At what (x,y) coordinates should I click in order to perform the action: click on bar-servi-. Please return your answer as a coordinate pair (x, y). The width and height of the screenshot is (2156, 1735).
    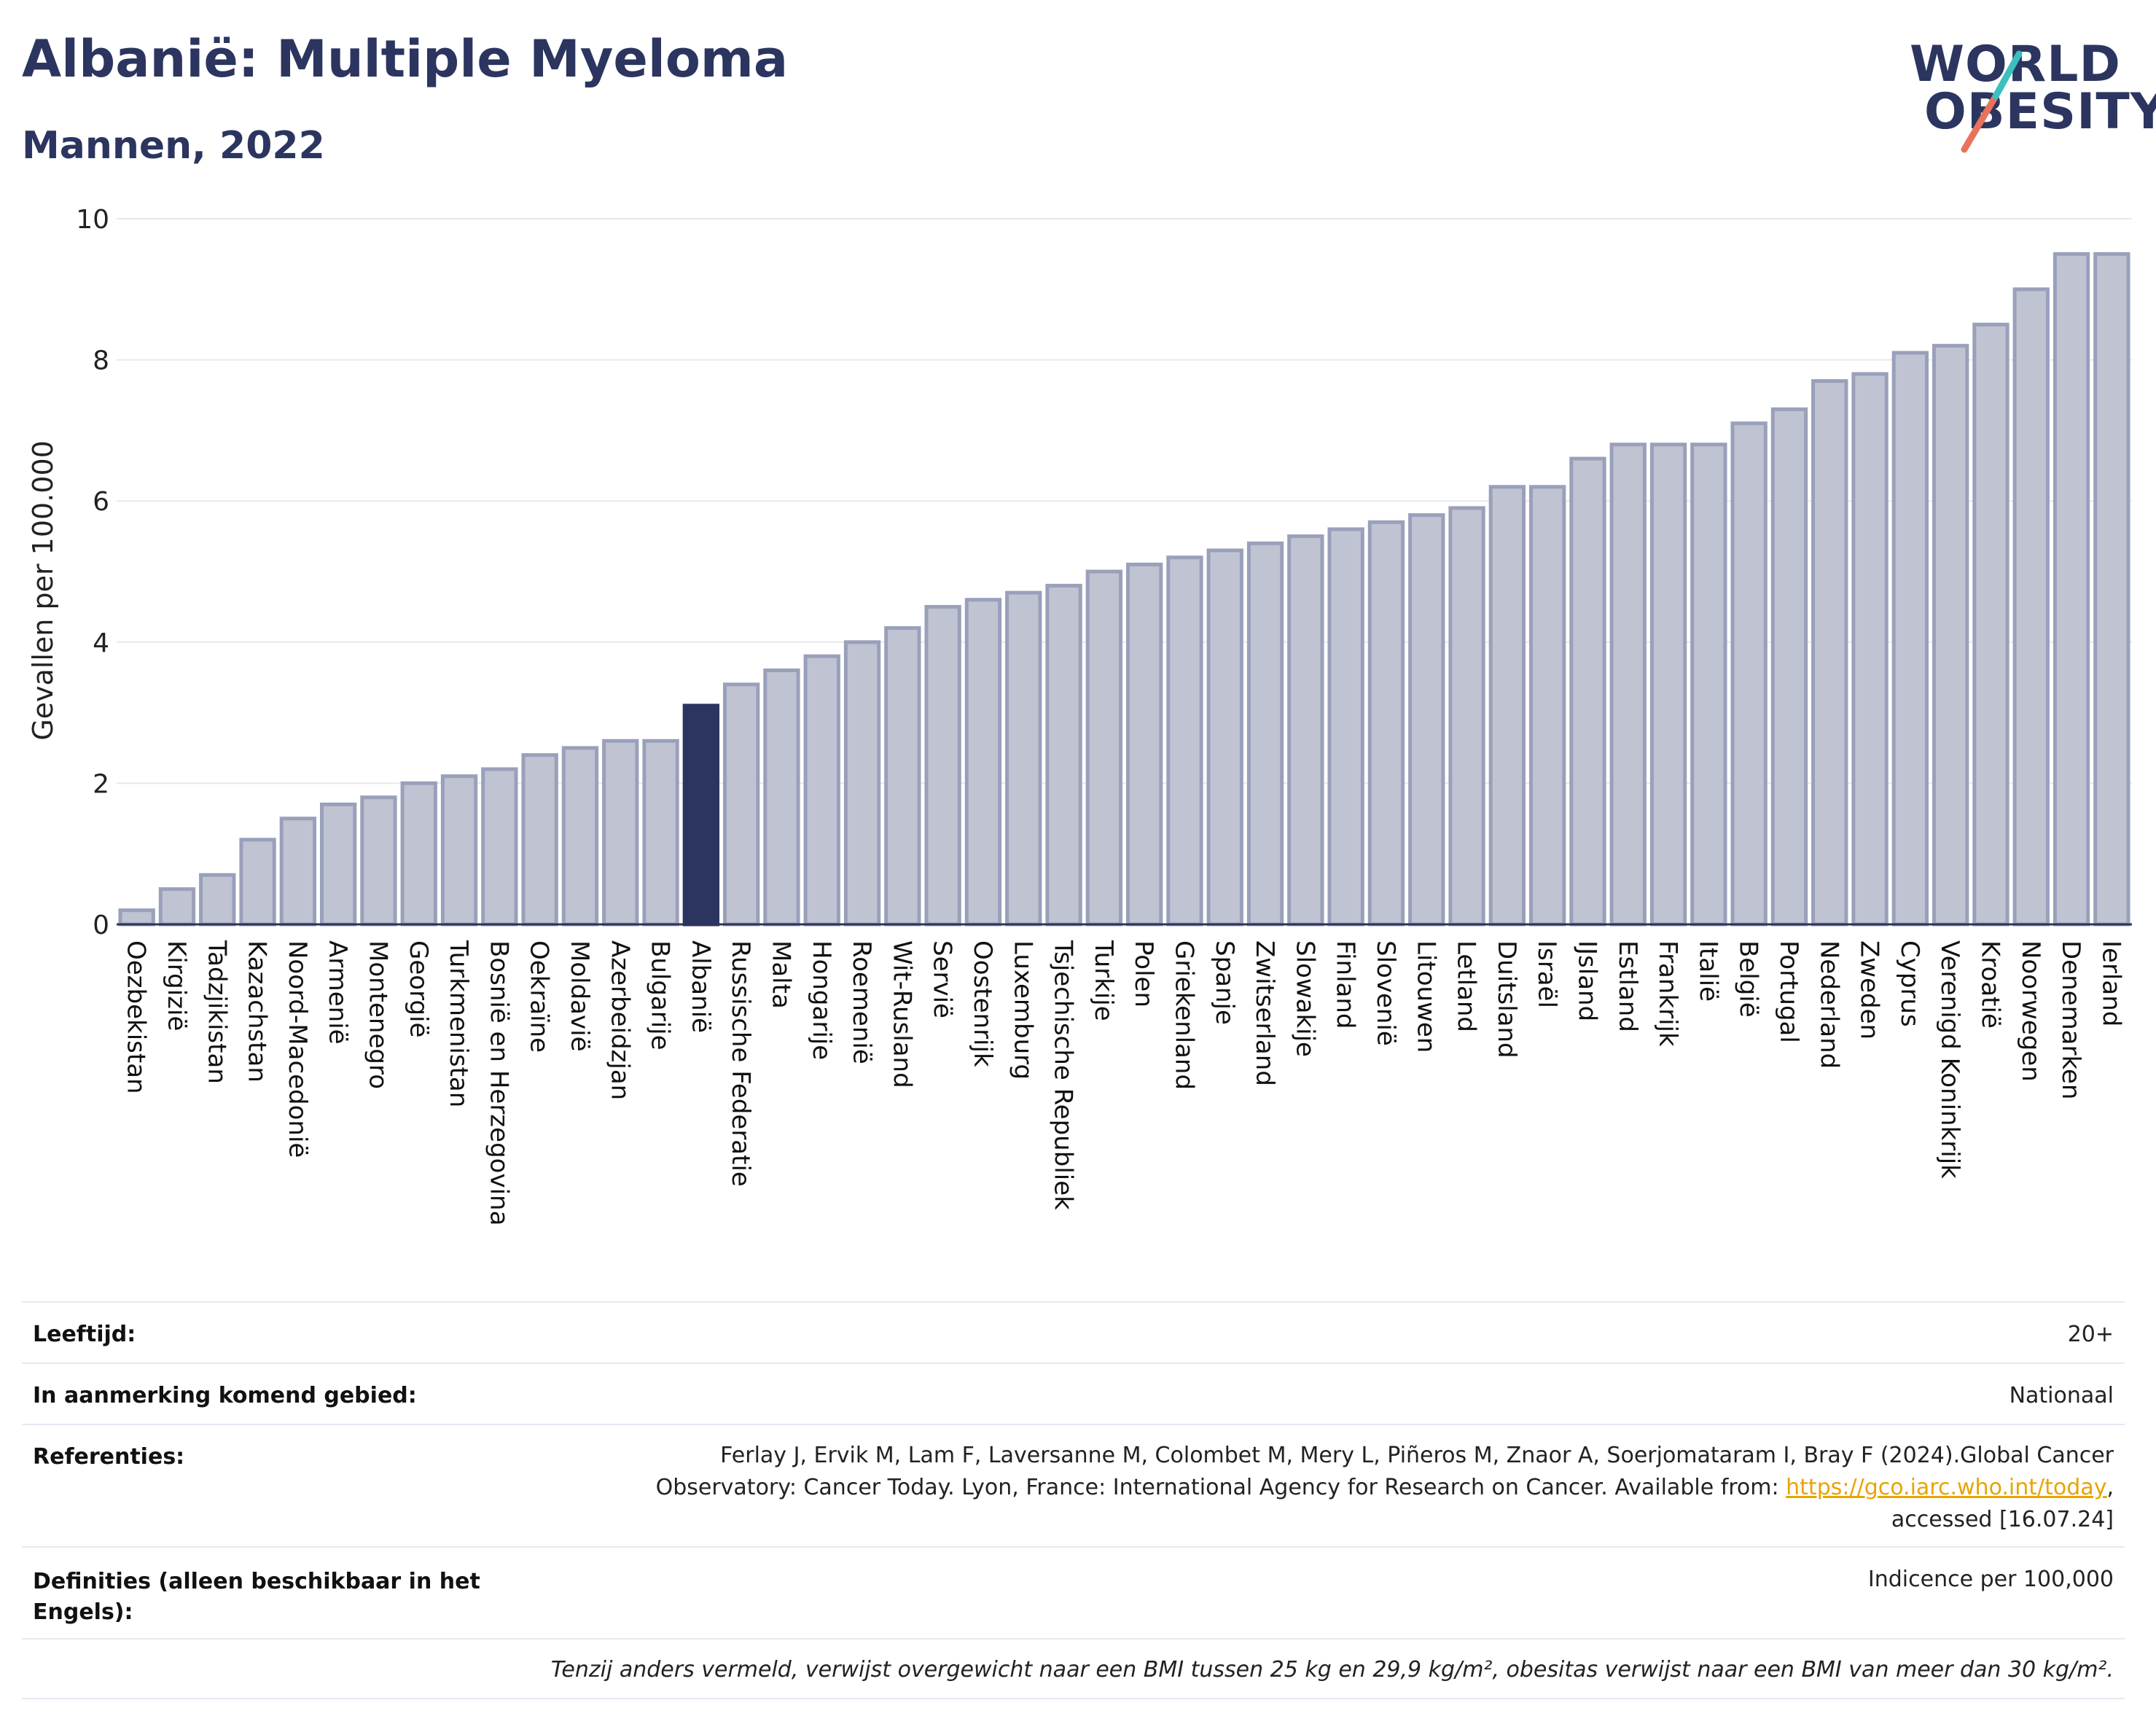
    Looking at the image, I should click on (943, 765).